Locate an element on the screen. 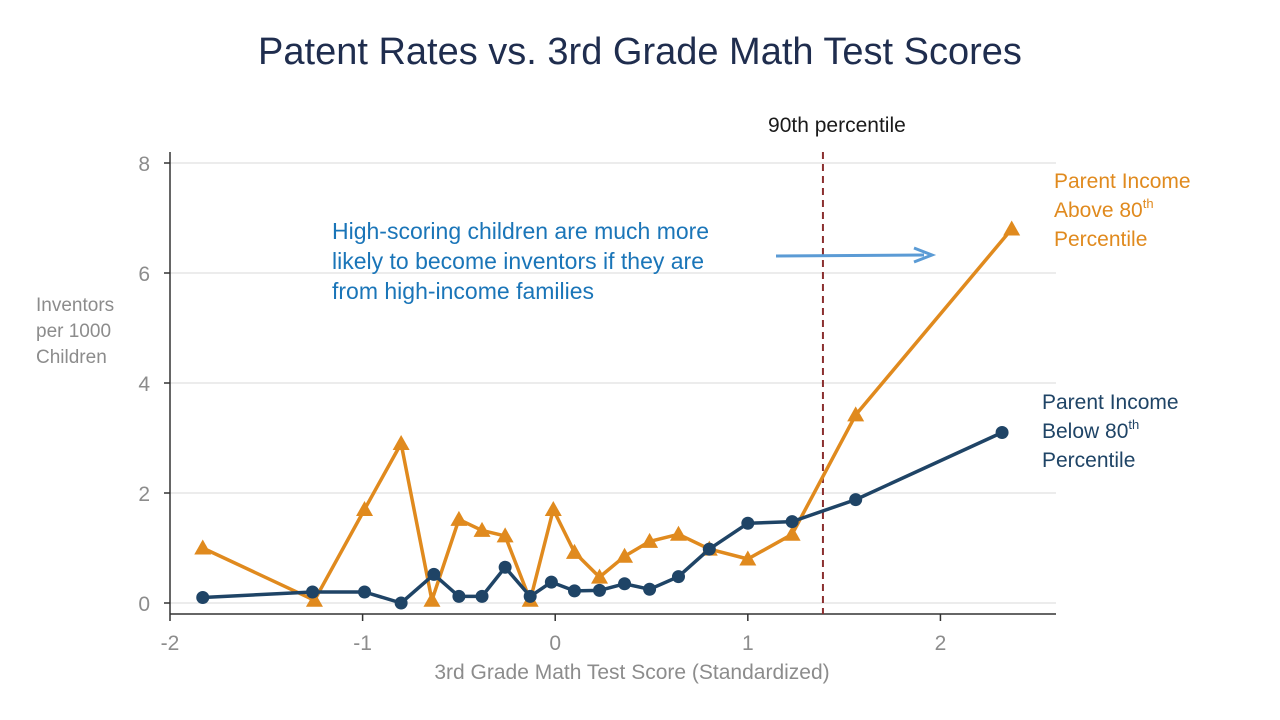 This screenshot has height=720, width=1280. x-tick-labels: -2 -1 0 1 2 is located at coordinates (554, 643).